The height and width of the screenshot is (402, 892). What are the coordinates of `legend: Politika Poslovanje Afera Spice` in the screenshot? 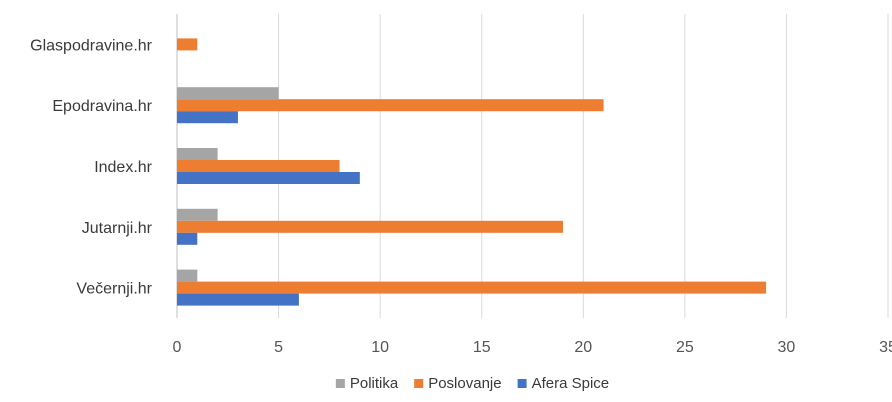 It's located at (472, 383).